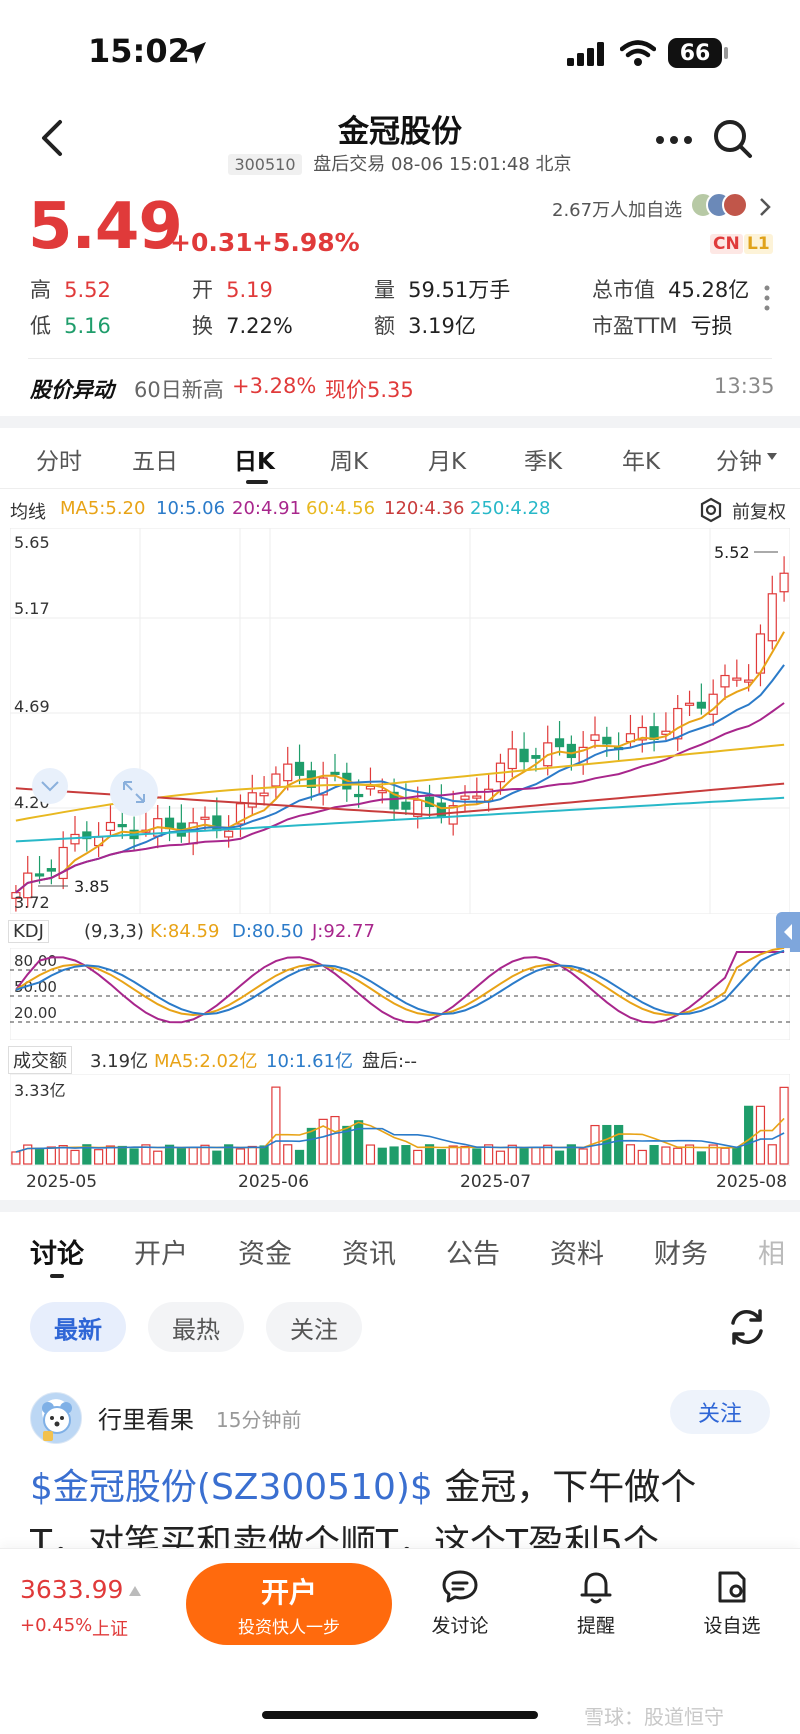 Image resolution: width=800 pixels, height=1734 pixels. Describe the element at coordinates (747, 1327) in the screenshot. I see `refresh-icon` at that location.